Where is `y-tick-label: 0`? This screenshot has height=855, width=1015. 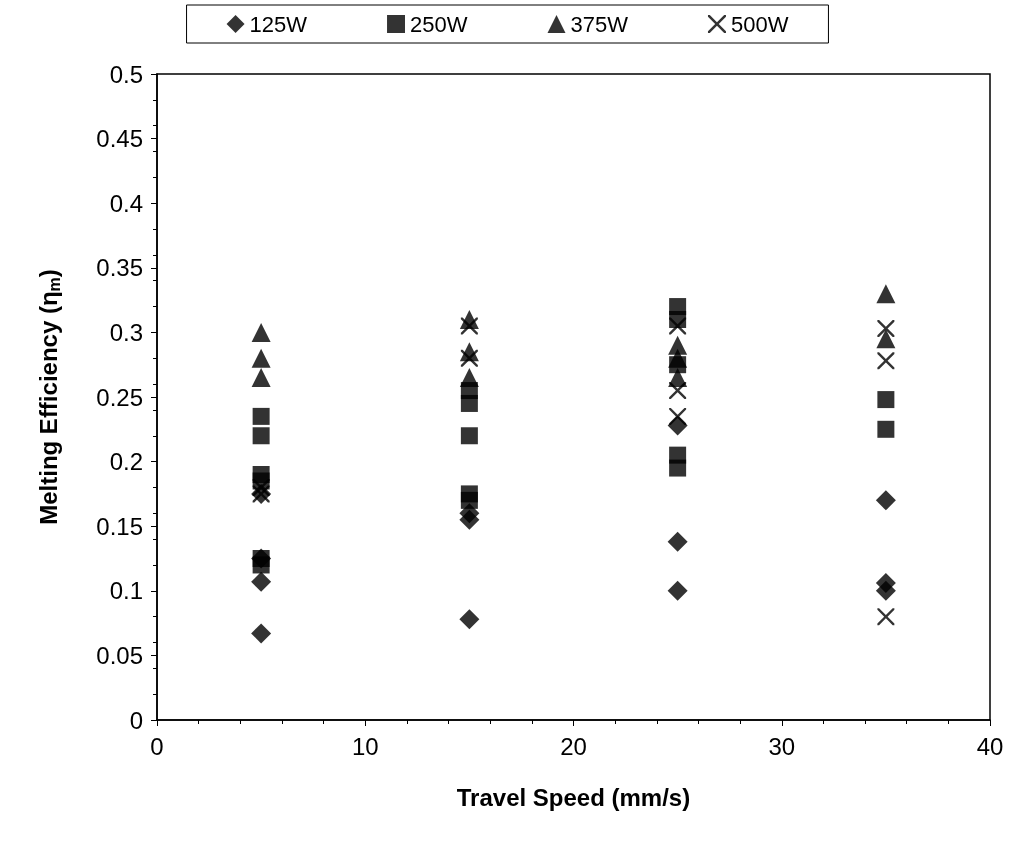 y-tick-label: 0 is located at coordinates (136, 720).